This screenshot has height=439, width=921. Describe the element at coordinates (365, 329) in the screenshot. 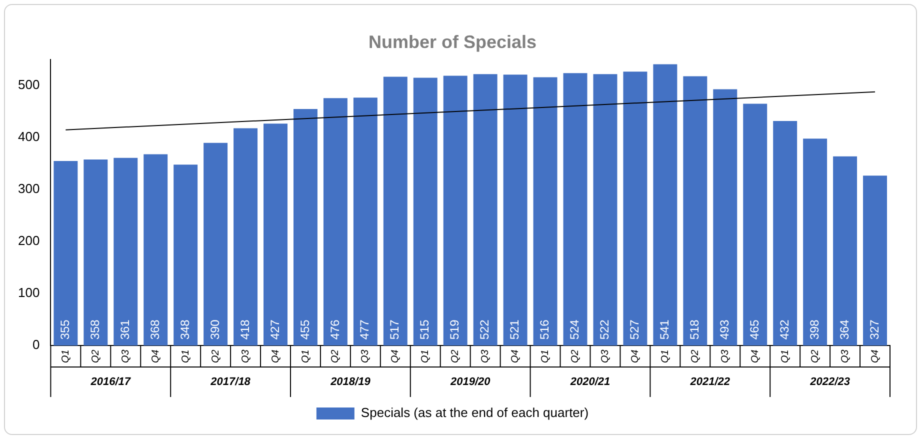

I see `data-label: 477` at that location.